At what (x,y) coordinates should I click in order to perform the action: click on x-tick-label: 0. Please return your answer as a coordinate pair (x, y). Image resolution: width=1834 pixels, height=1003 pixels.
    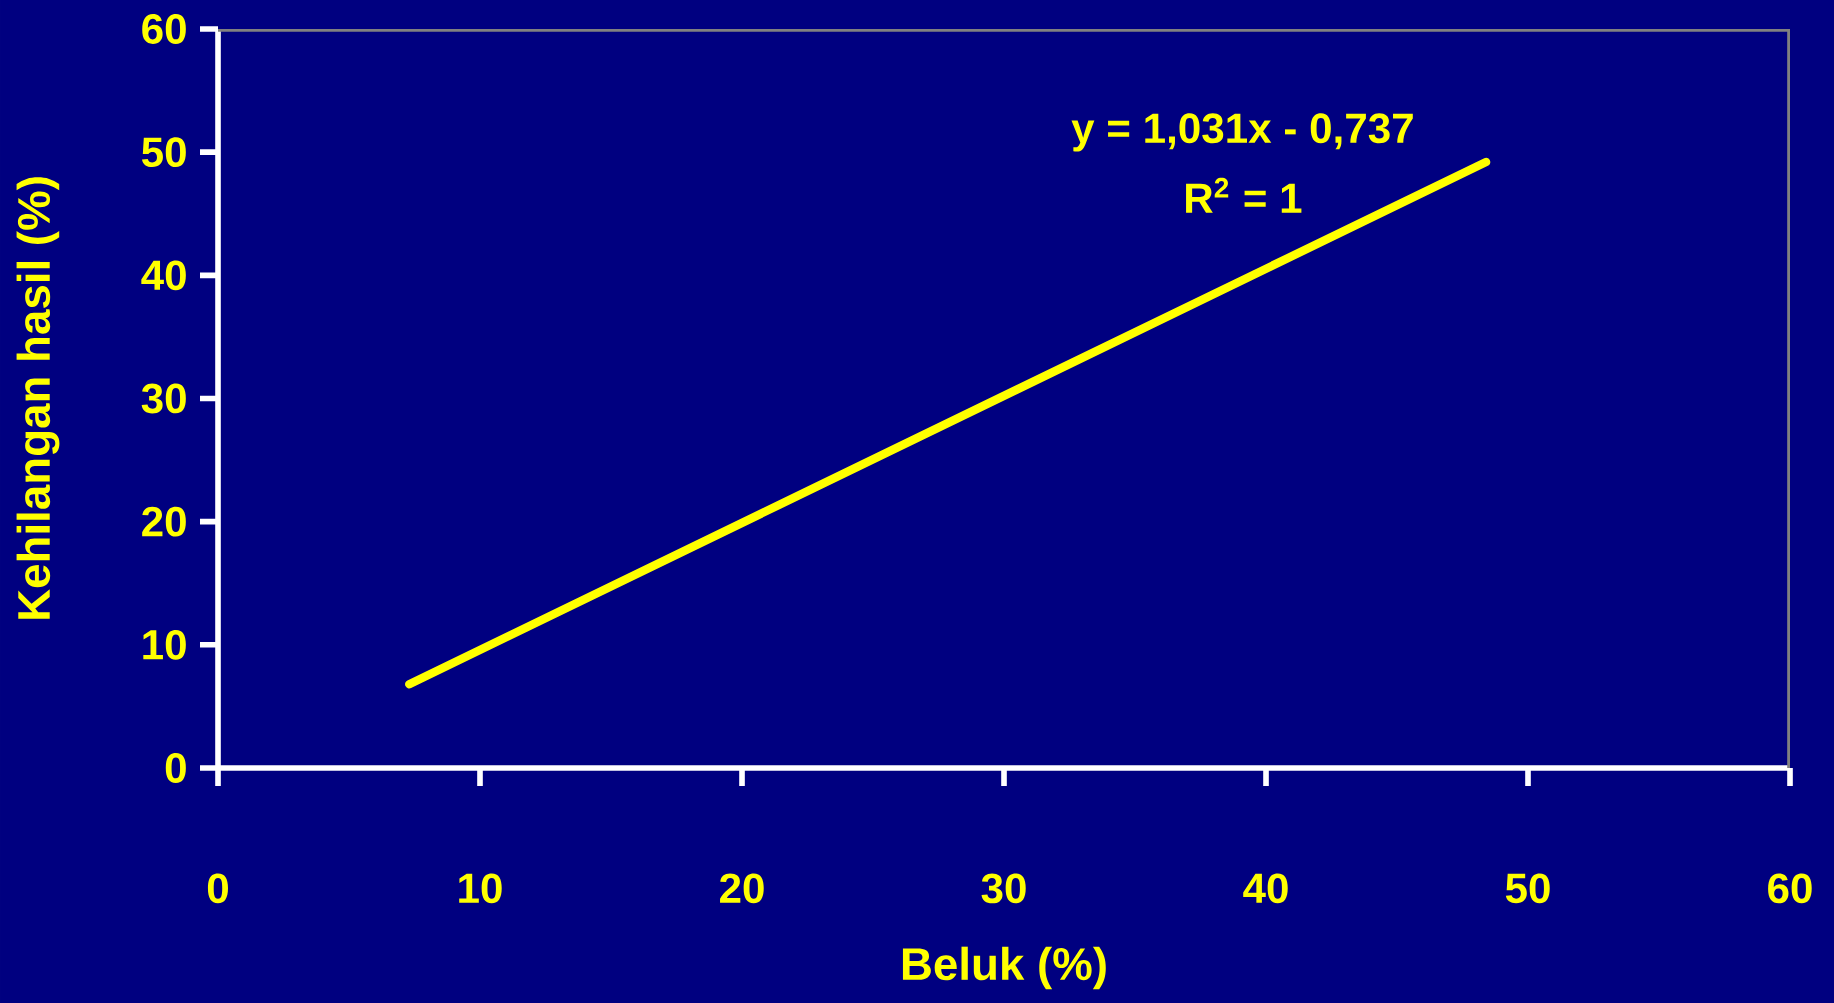
    Looking at the image, I should click on (217, 888).